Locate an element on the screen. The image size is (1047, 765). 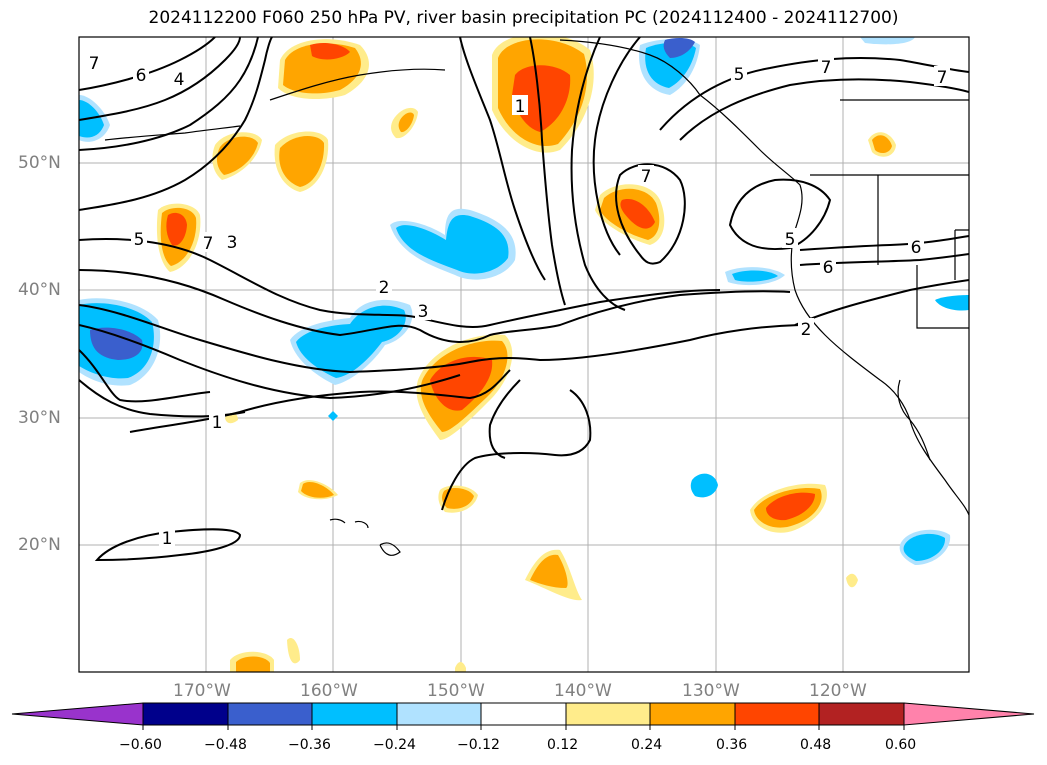
lon-label: 120°W is located at coordinates (838, 691).